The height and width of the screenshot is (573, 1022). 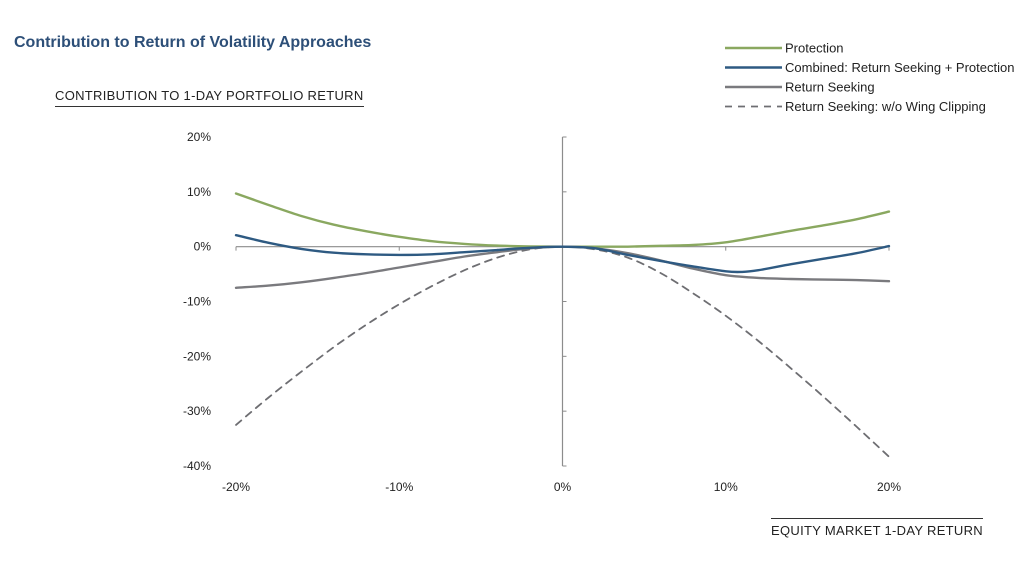 What do you see at coordinates (197, 466) in the screenshot?
I see `y-tick-label: -40%` at bounding box center [197, 466].